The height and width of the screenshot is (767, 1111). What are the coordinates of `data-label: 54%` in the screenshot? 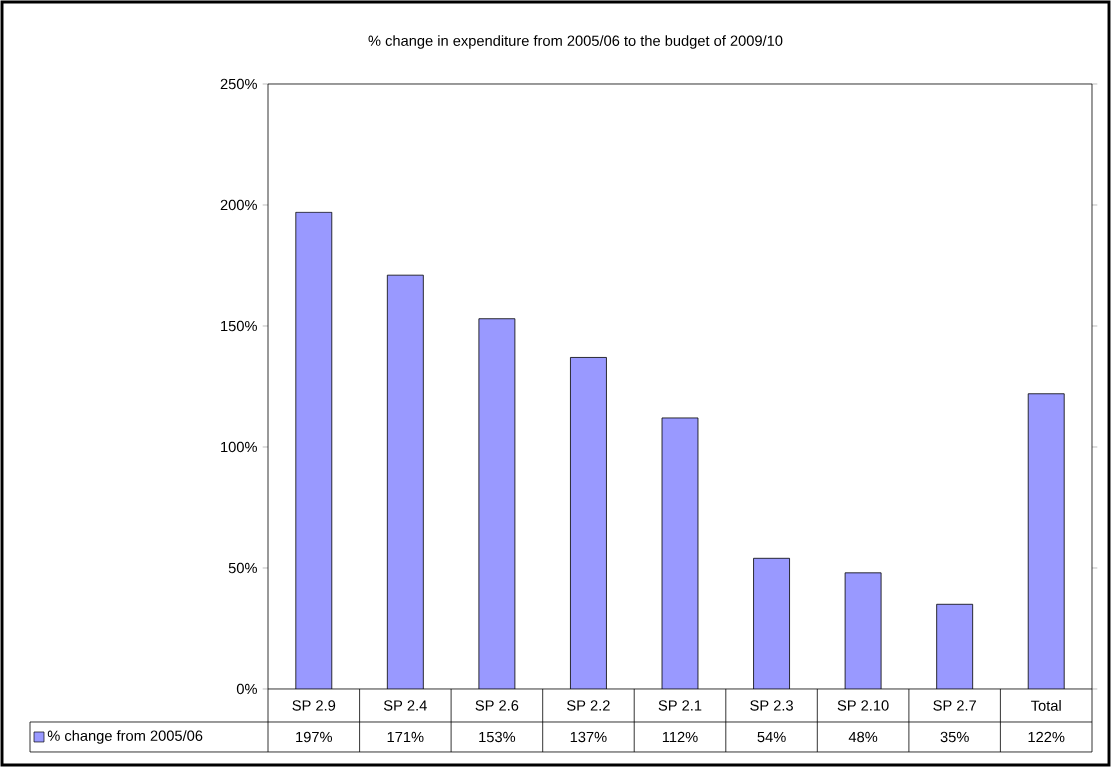 It's located at (771, 737).